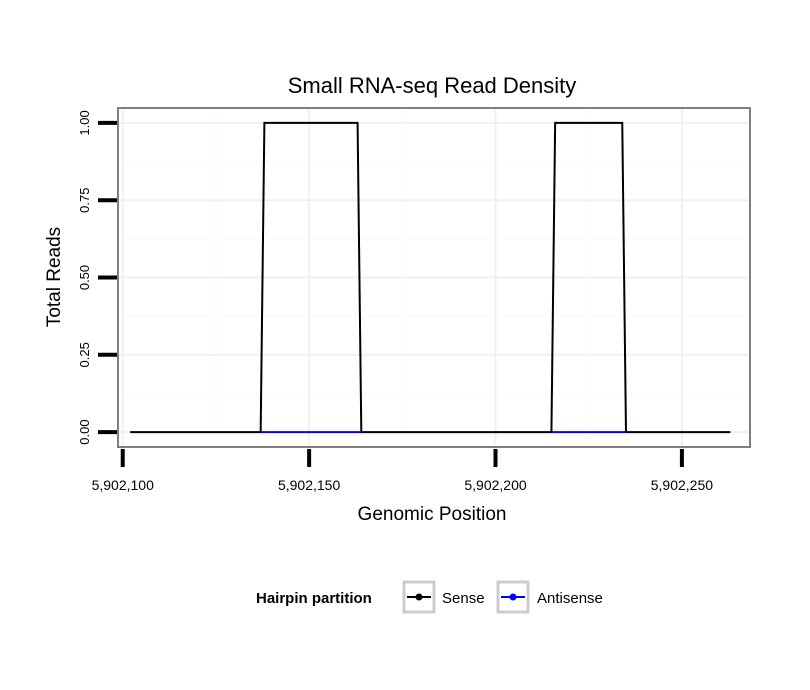 The image size is (810, 690). Describe the element at coordinates (84, 431) in the screenshot. I see `y-tick-label-0: 0.00` at that location.